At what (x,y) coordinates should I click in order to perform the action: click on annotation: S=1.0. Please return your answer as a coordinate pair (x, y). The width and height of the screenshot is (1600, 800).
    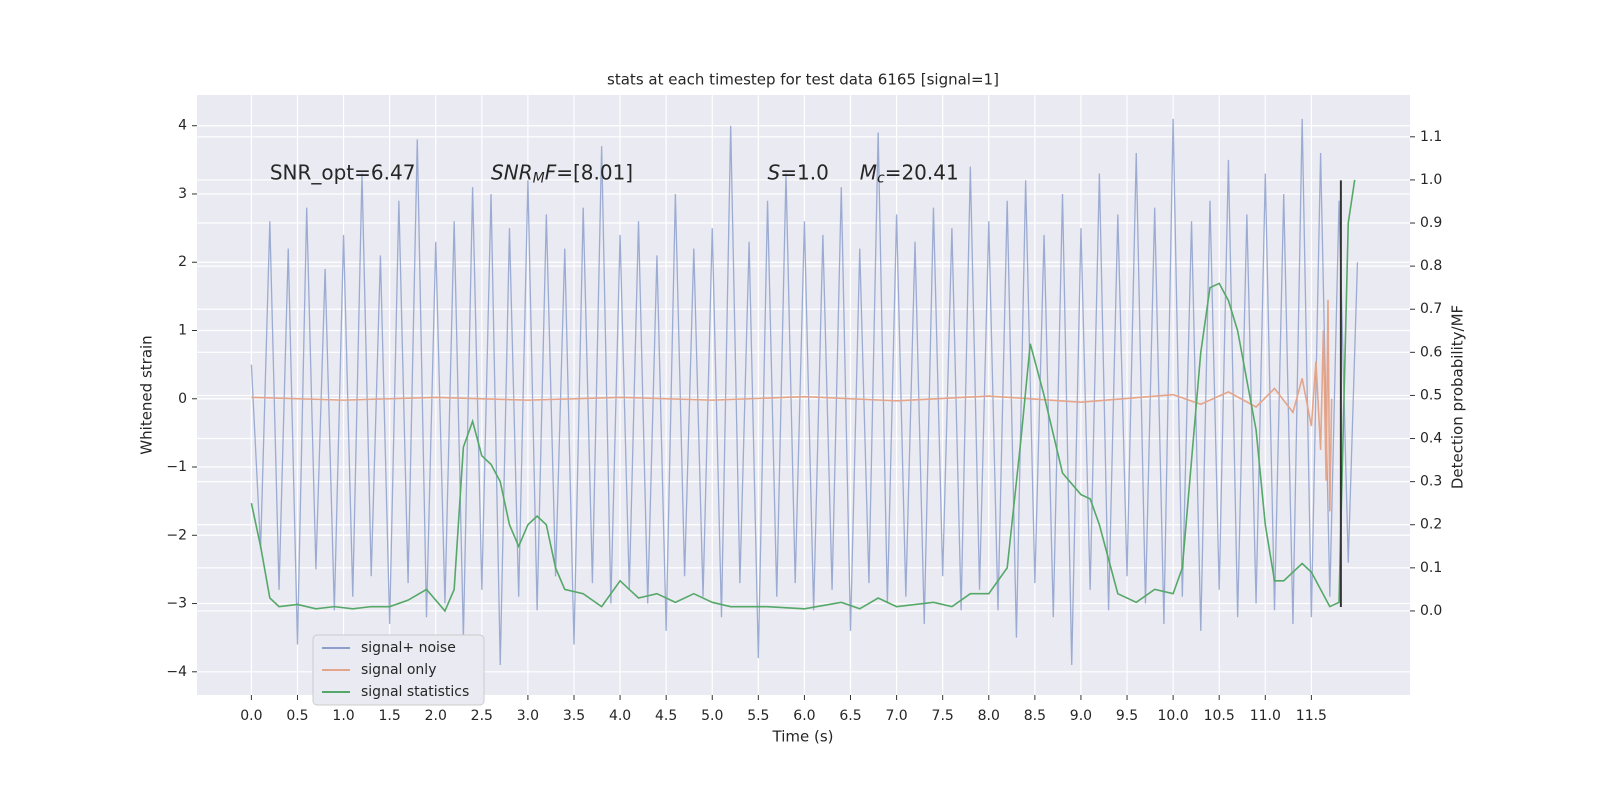
    Looking at the image, I should click on (798, 172).